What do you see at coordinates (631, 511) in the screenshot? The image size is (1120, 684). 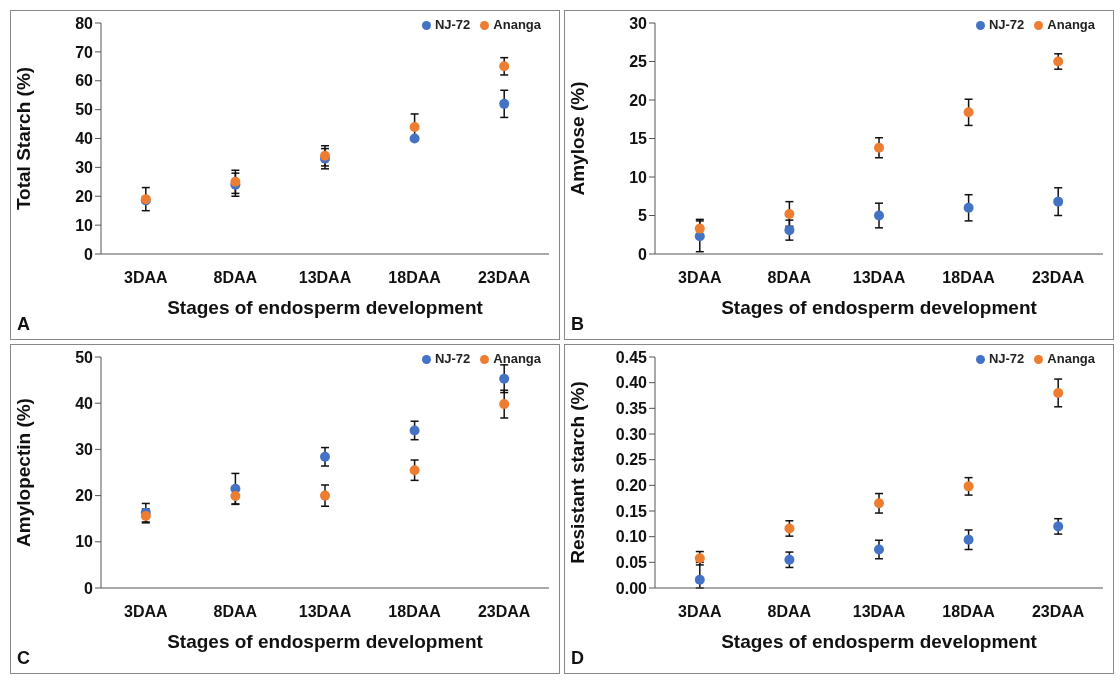 I see `y-tick-label: 0.15` at bounding box center [631, 511].